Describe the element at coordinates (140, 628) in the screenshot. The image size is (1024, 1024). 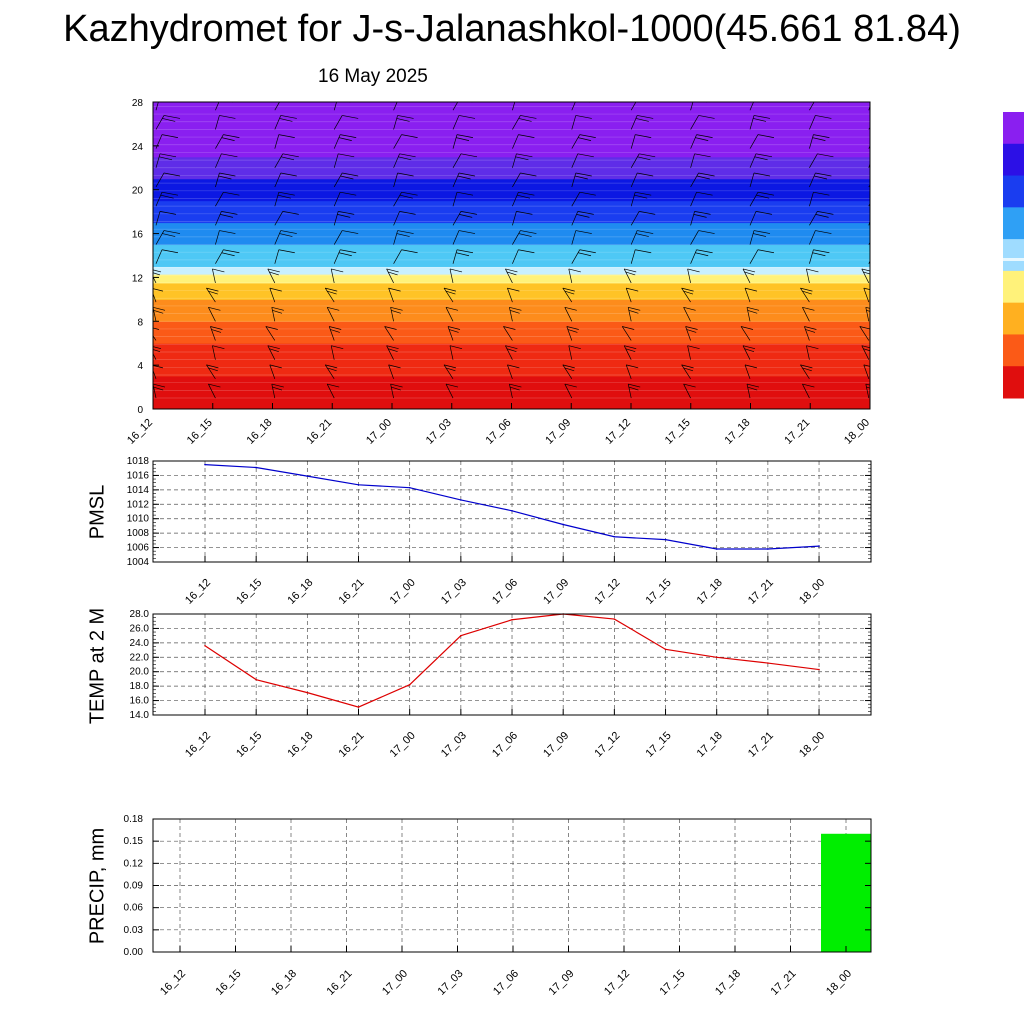
I see `y-tick-label: 26.0` at that location.